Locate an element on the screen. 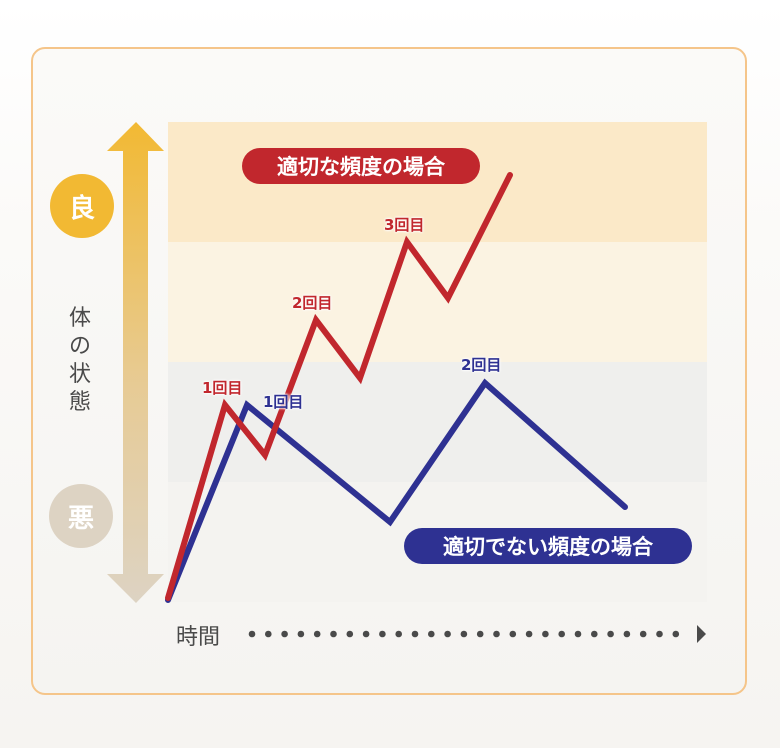  red-label-1: 1回目 is located at coordinates (222, 388).